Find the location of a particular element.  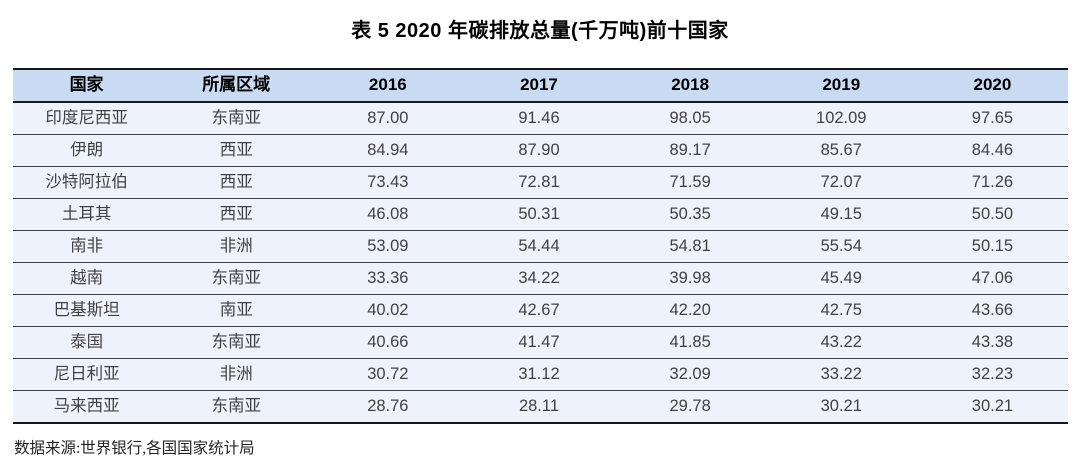

country-cell: 越南 is located at coordinates (87, 278).